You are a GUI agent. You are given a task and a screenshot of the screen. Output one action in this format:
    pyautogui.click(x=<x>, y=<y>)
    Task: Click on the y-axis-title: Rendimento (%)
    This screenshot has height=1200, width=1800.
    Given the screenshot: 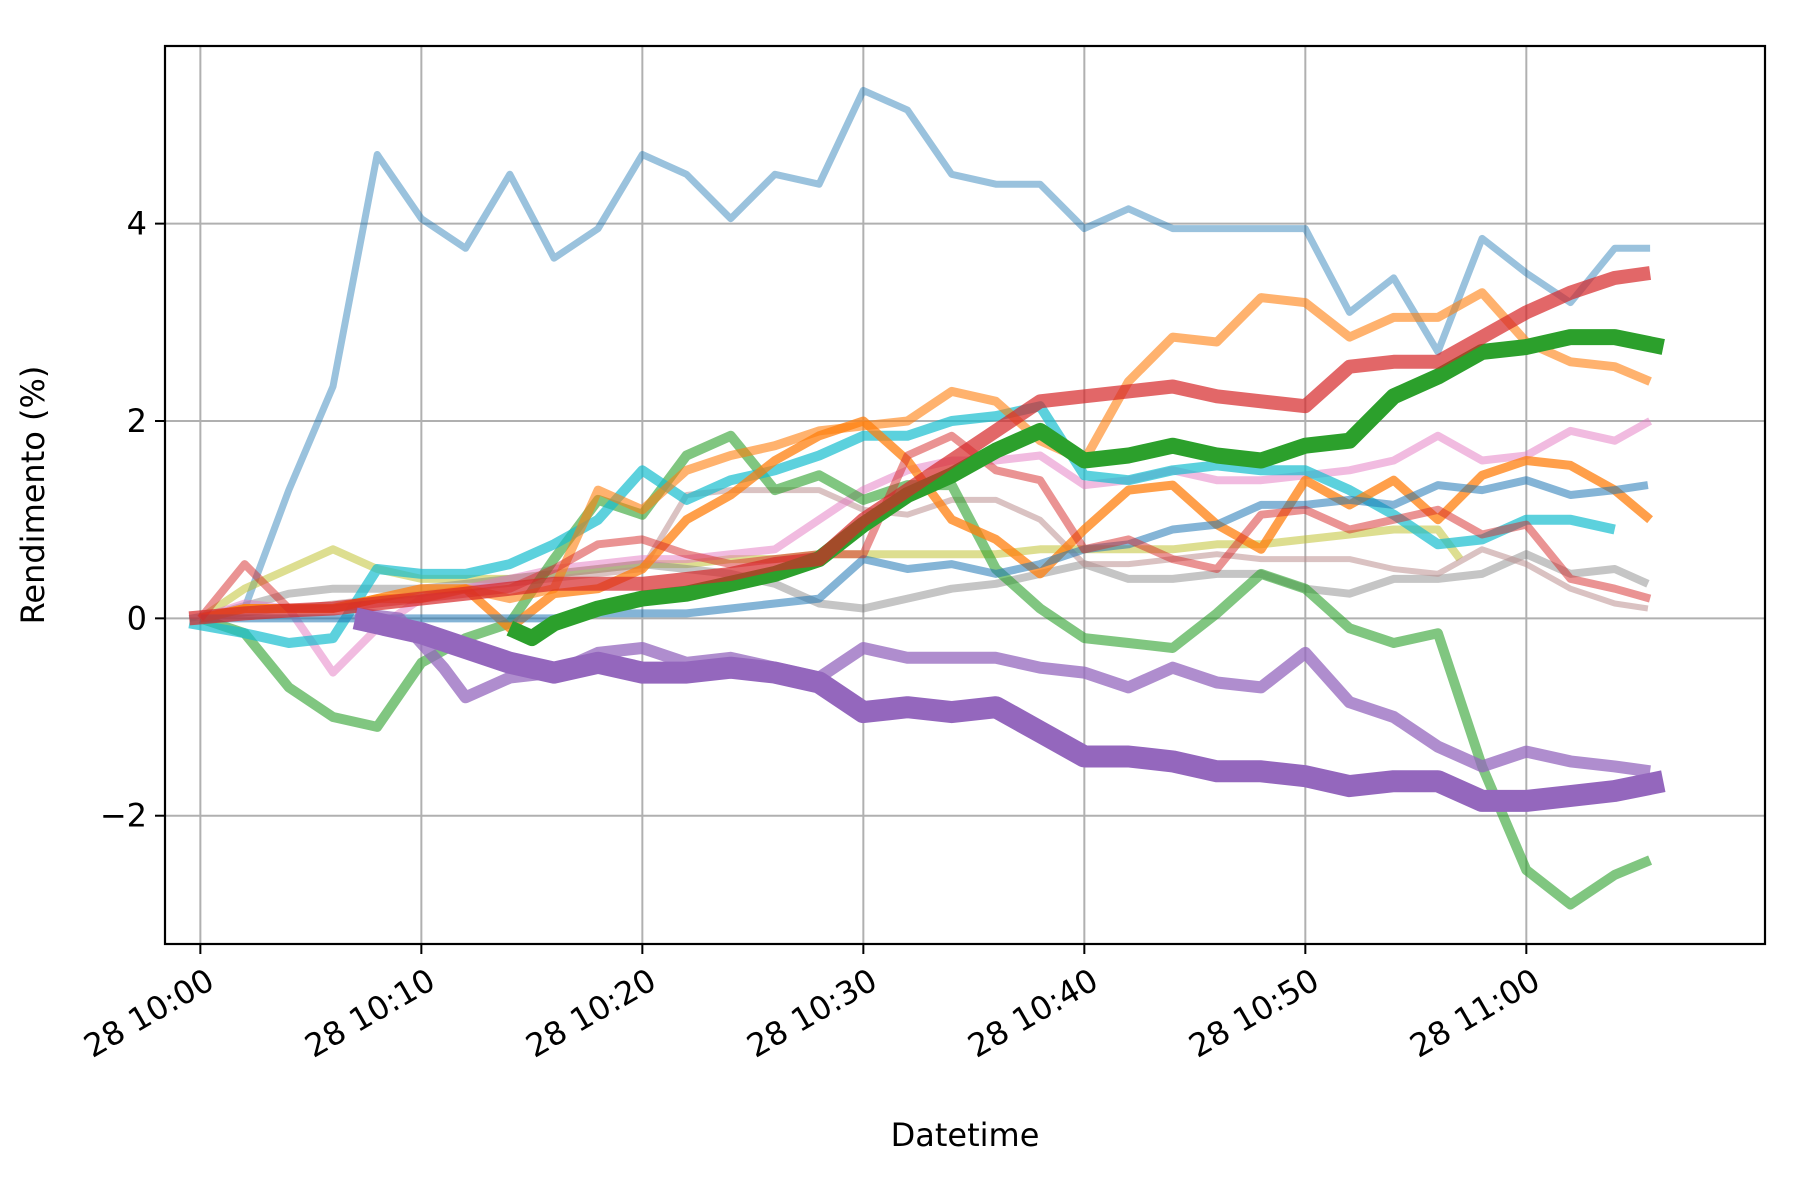 What is the action you would take?
    pyautogui.click(x=33, y=495)
    